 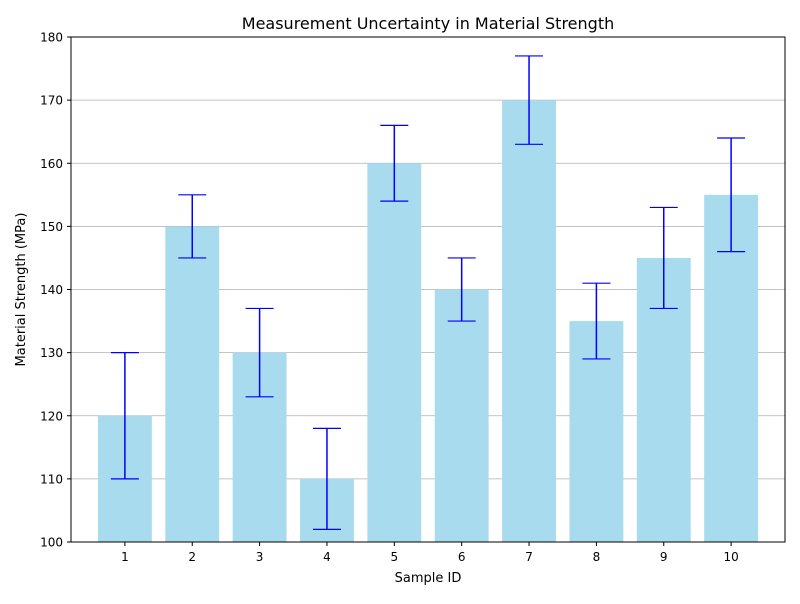 What do you see at coordinates (664, 557) in the screenshot?
I see `x-tick-label: 9` at bounding box center [664, 557].